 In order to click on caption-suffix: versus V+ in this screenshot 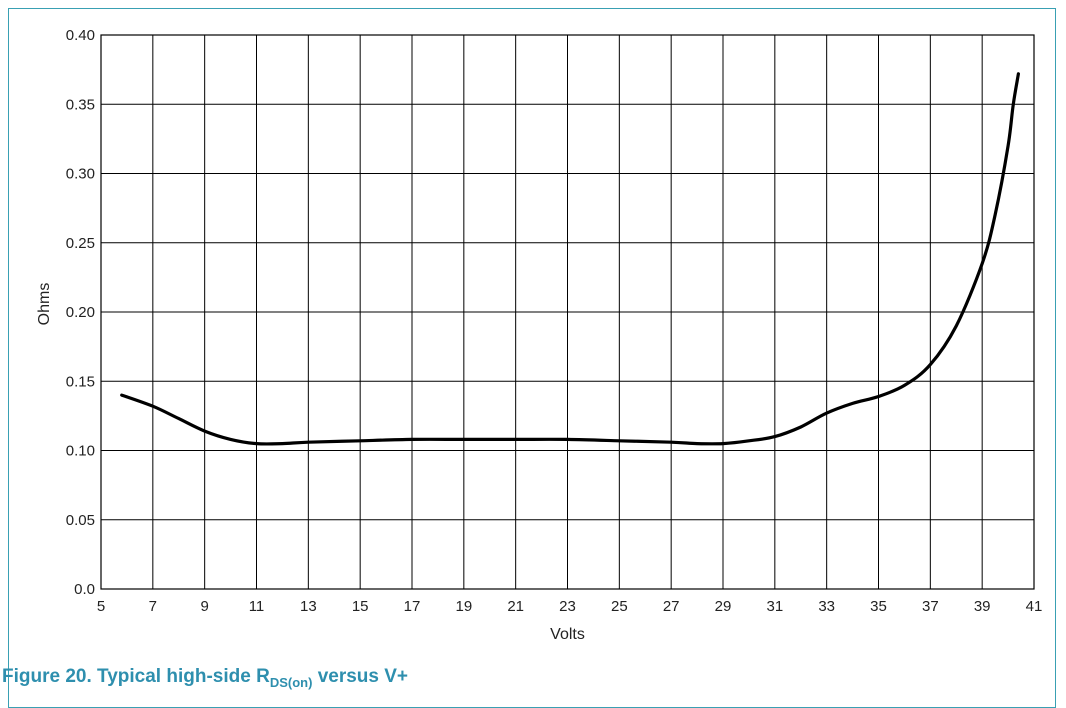, I will do `click(360, 676)`.